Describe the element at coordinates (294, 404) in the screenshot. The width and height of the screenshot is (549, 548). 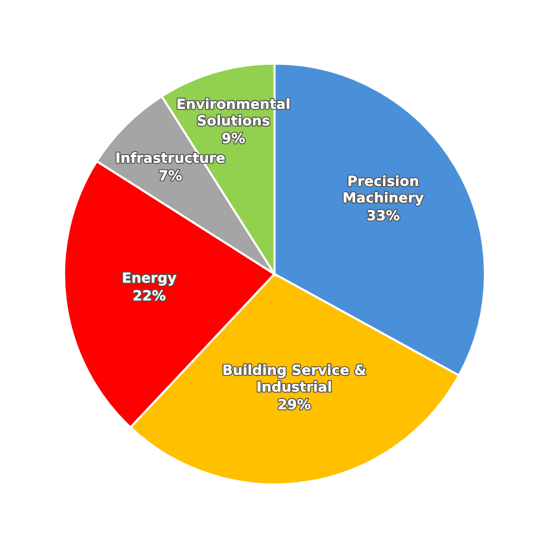
I see `data-label: 29%` at that location.